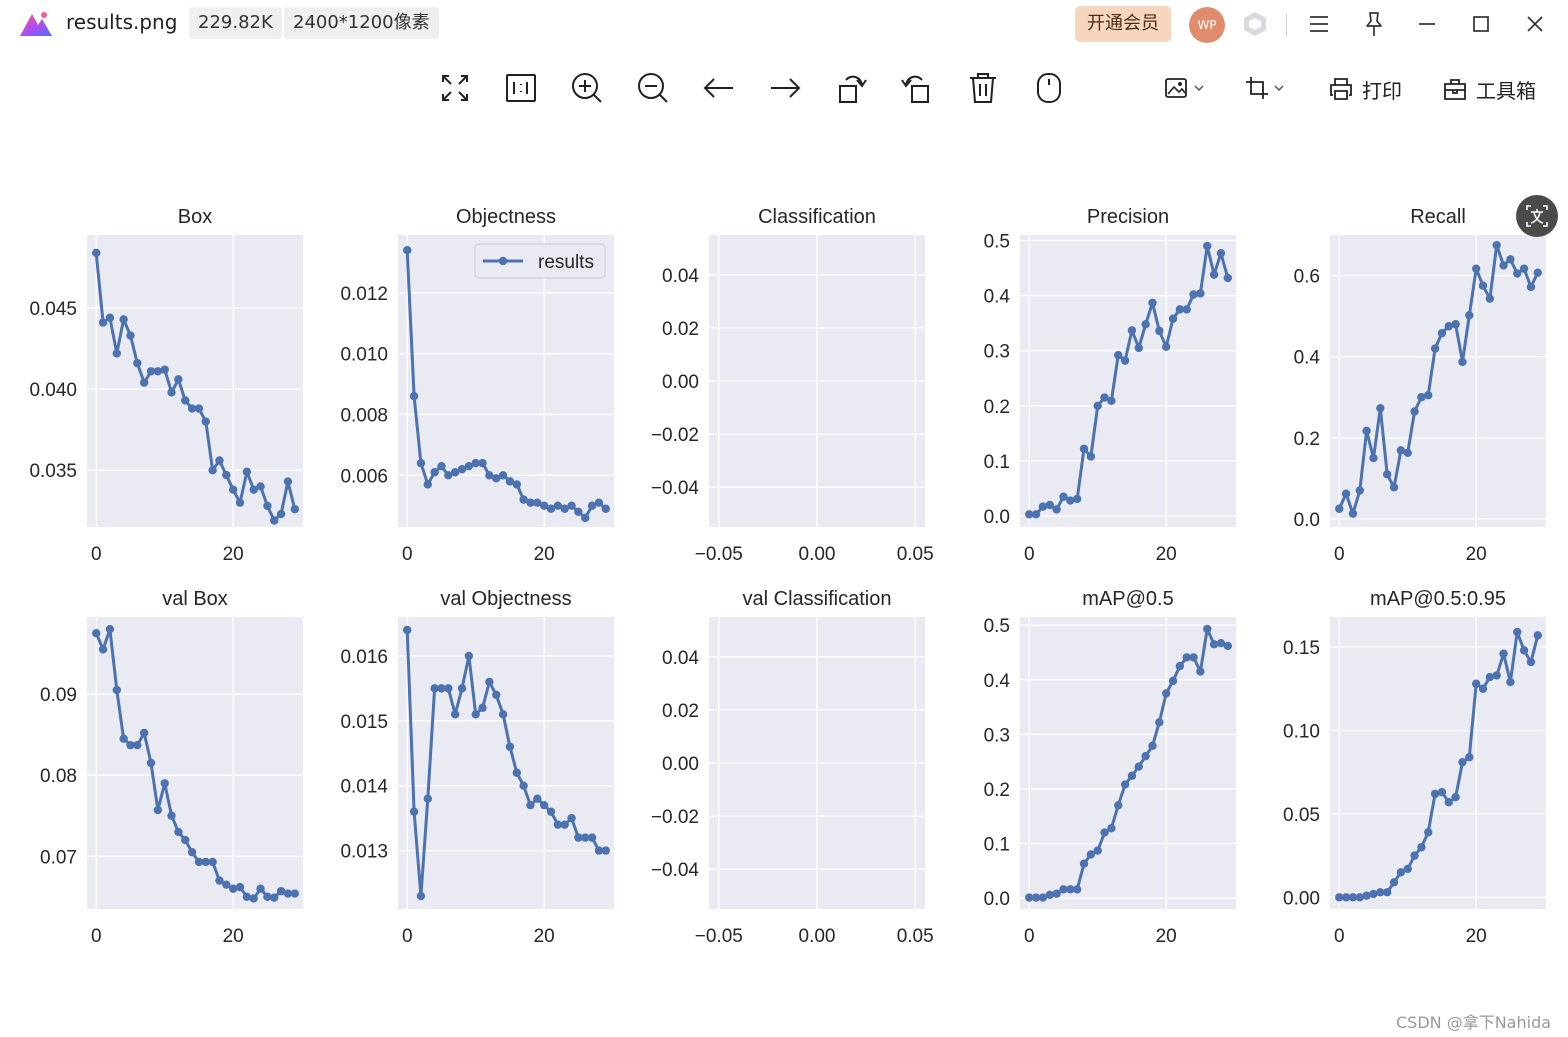 Image resolution: width=1568 pixels, height=1037 pixels. I want to click on zoom-out-button, so click(653, 88).